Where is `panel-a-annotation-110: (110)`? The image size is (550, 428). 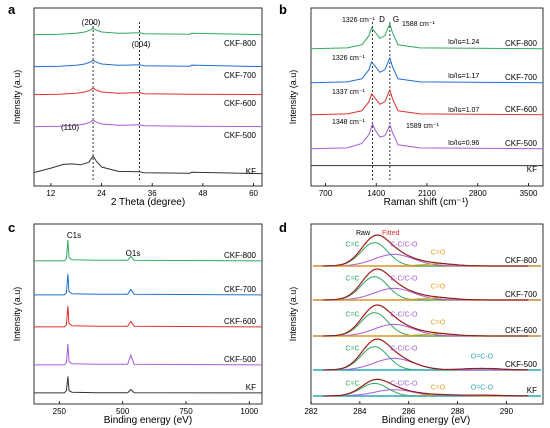 panel-a-annotation-110: (110) is located at coordinates (70, 127).